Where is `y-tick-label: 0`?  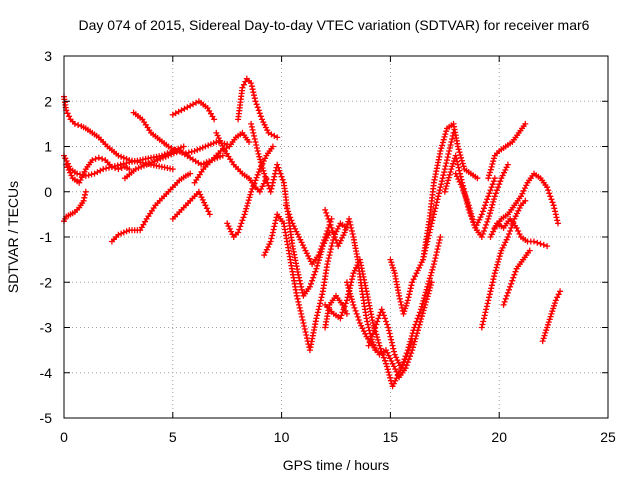 y-tick-label: 0 is located at coordinates (48, 192).